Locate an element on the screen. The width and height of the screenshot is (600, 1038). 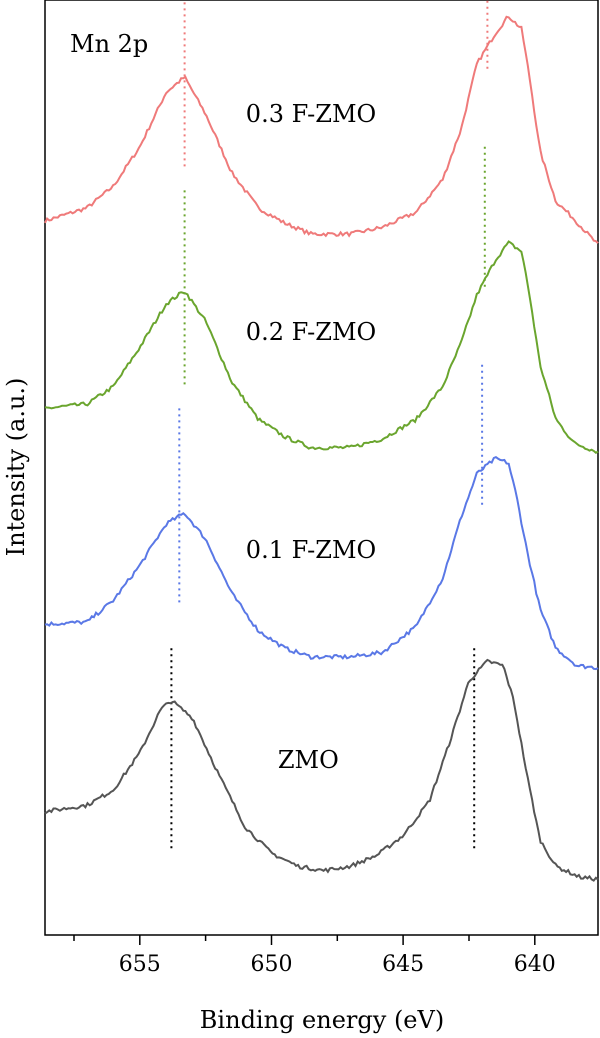
x-axis-ticks: 655 650 645 640 is located at coordinates (314, 956).